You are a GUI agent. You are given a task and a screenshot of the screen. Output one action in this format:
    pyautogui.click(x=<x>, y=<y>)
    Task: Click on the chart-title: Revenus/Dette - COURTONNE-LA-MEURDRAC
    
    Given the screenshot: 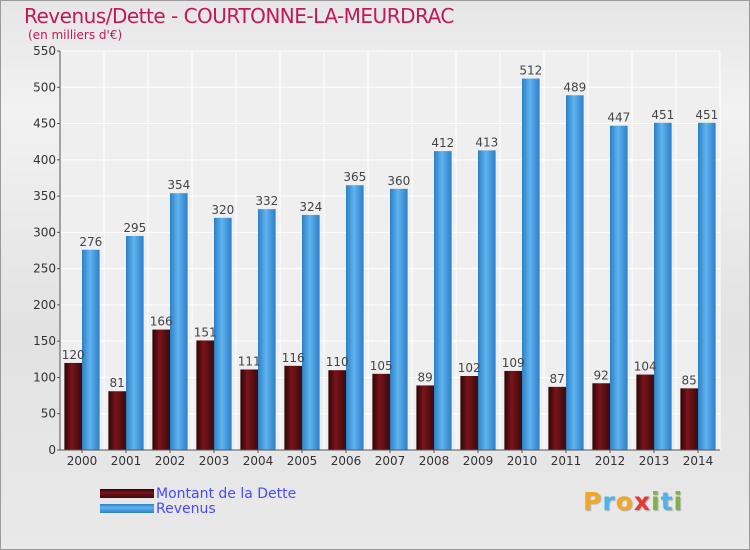 What is the action you would take?
    pyautogui.click(x=239, y=16)
    